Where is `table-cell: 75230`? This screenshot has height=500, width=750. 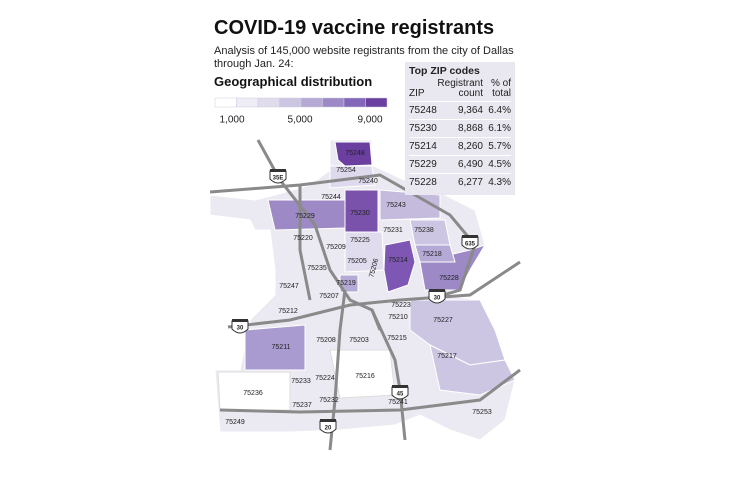 table-cell: 75230 is located at coordinates (423, 128).